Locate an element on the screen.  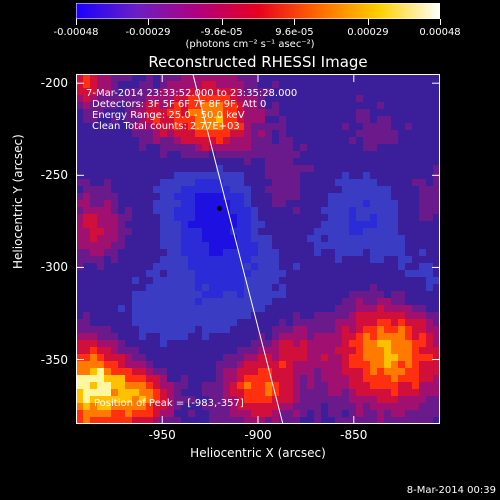
y-tick-label: -250 is located at coordinates (54, 175).